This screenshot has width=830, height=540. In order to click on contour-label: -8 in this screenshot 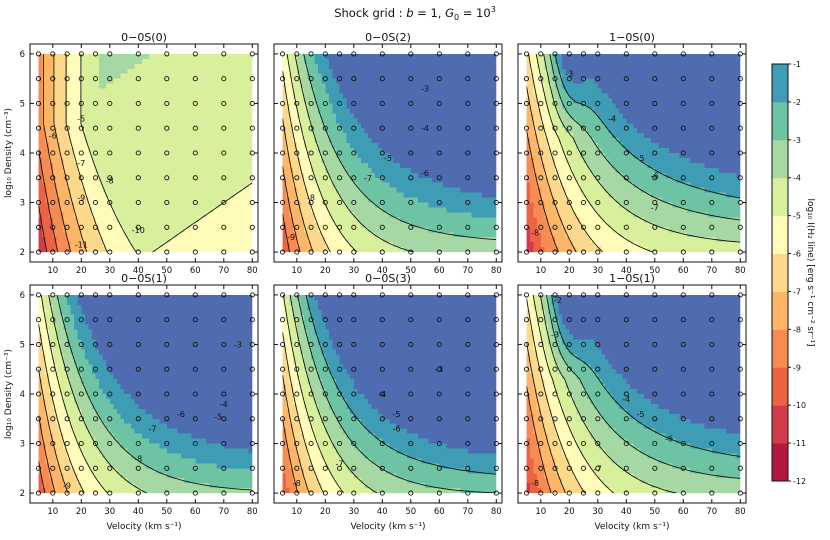, I will do `click(311, 198)`.